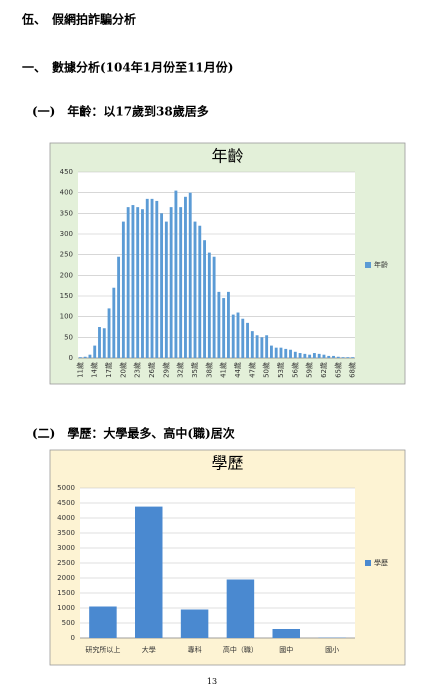 This screenshot has width=423, height=700. What do you see at coordinates (381, 264) in the screenshot?
I see `legend-label: 年齡` at bounding box center [381, 264].